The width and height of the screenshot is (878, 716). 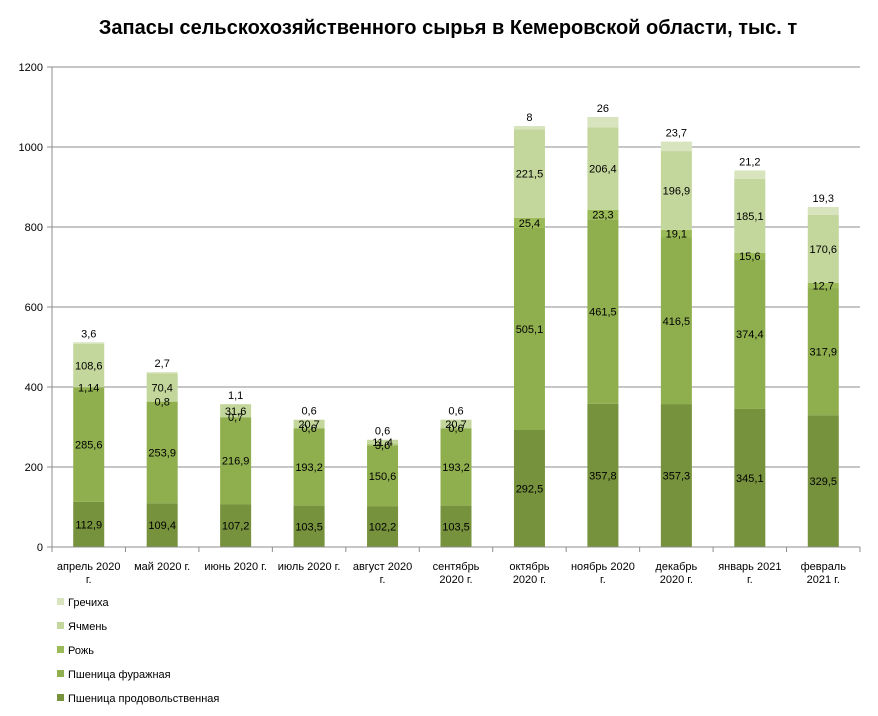 I want to click on x-tick-label: январь 2021, so click(x=749, y=567).